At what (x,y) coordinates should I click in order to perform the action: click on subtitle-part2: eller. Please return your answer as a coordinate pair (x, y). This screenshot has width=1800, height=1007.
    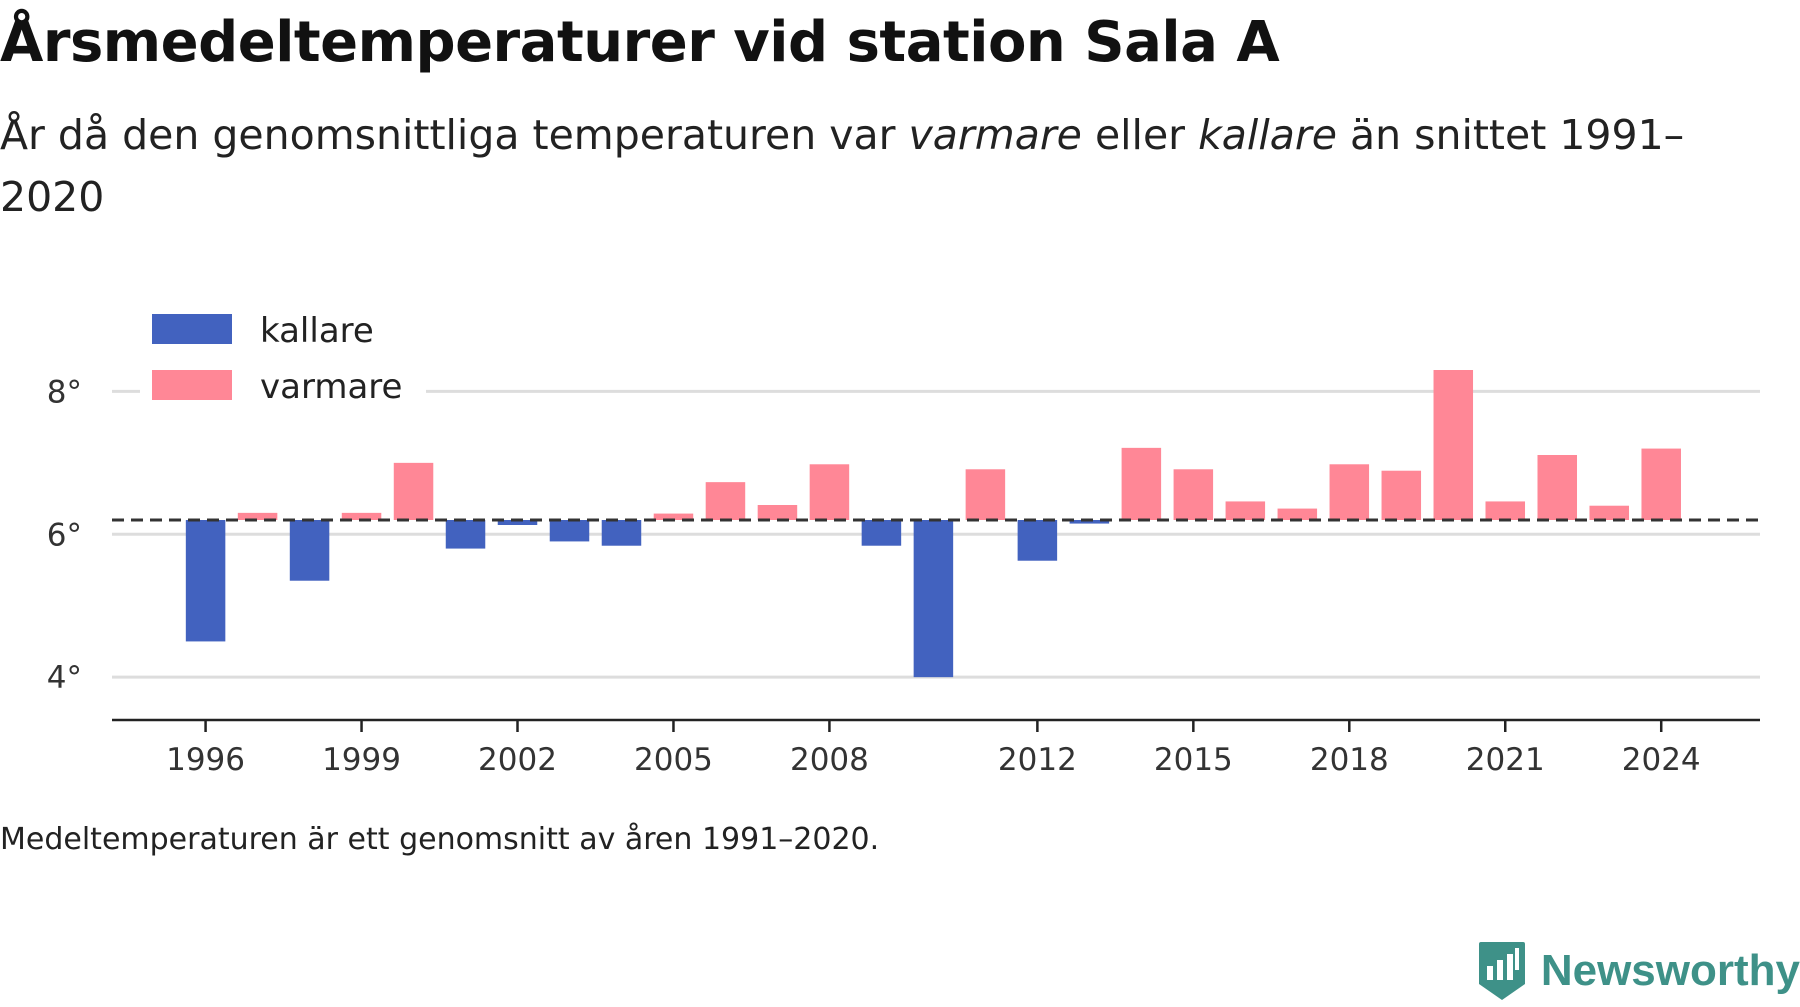
    Looking at the image, I should click on (1140, 135).